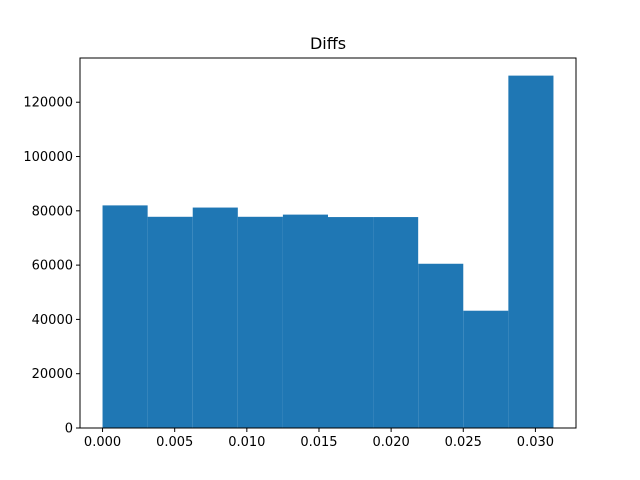  What do you see at coordinates (328, 43) in the screenshot?
I see `chart-title: Diffs` at bounding box center [328, 43].